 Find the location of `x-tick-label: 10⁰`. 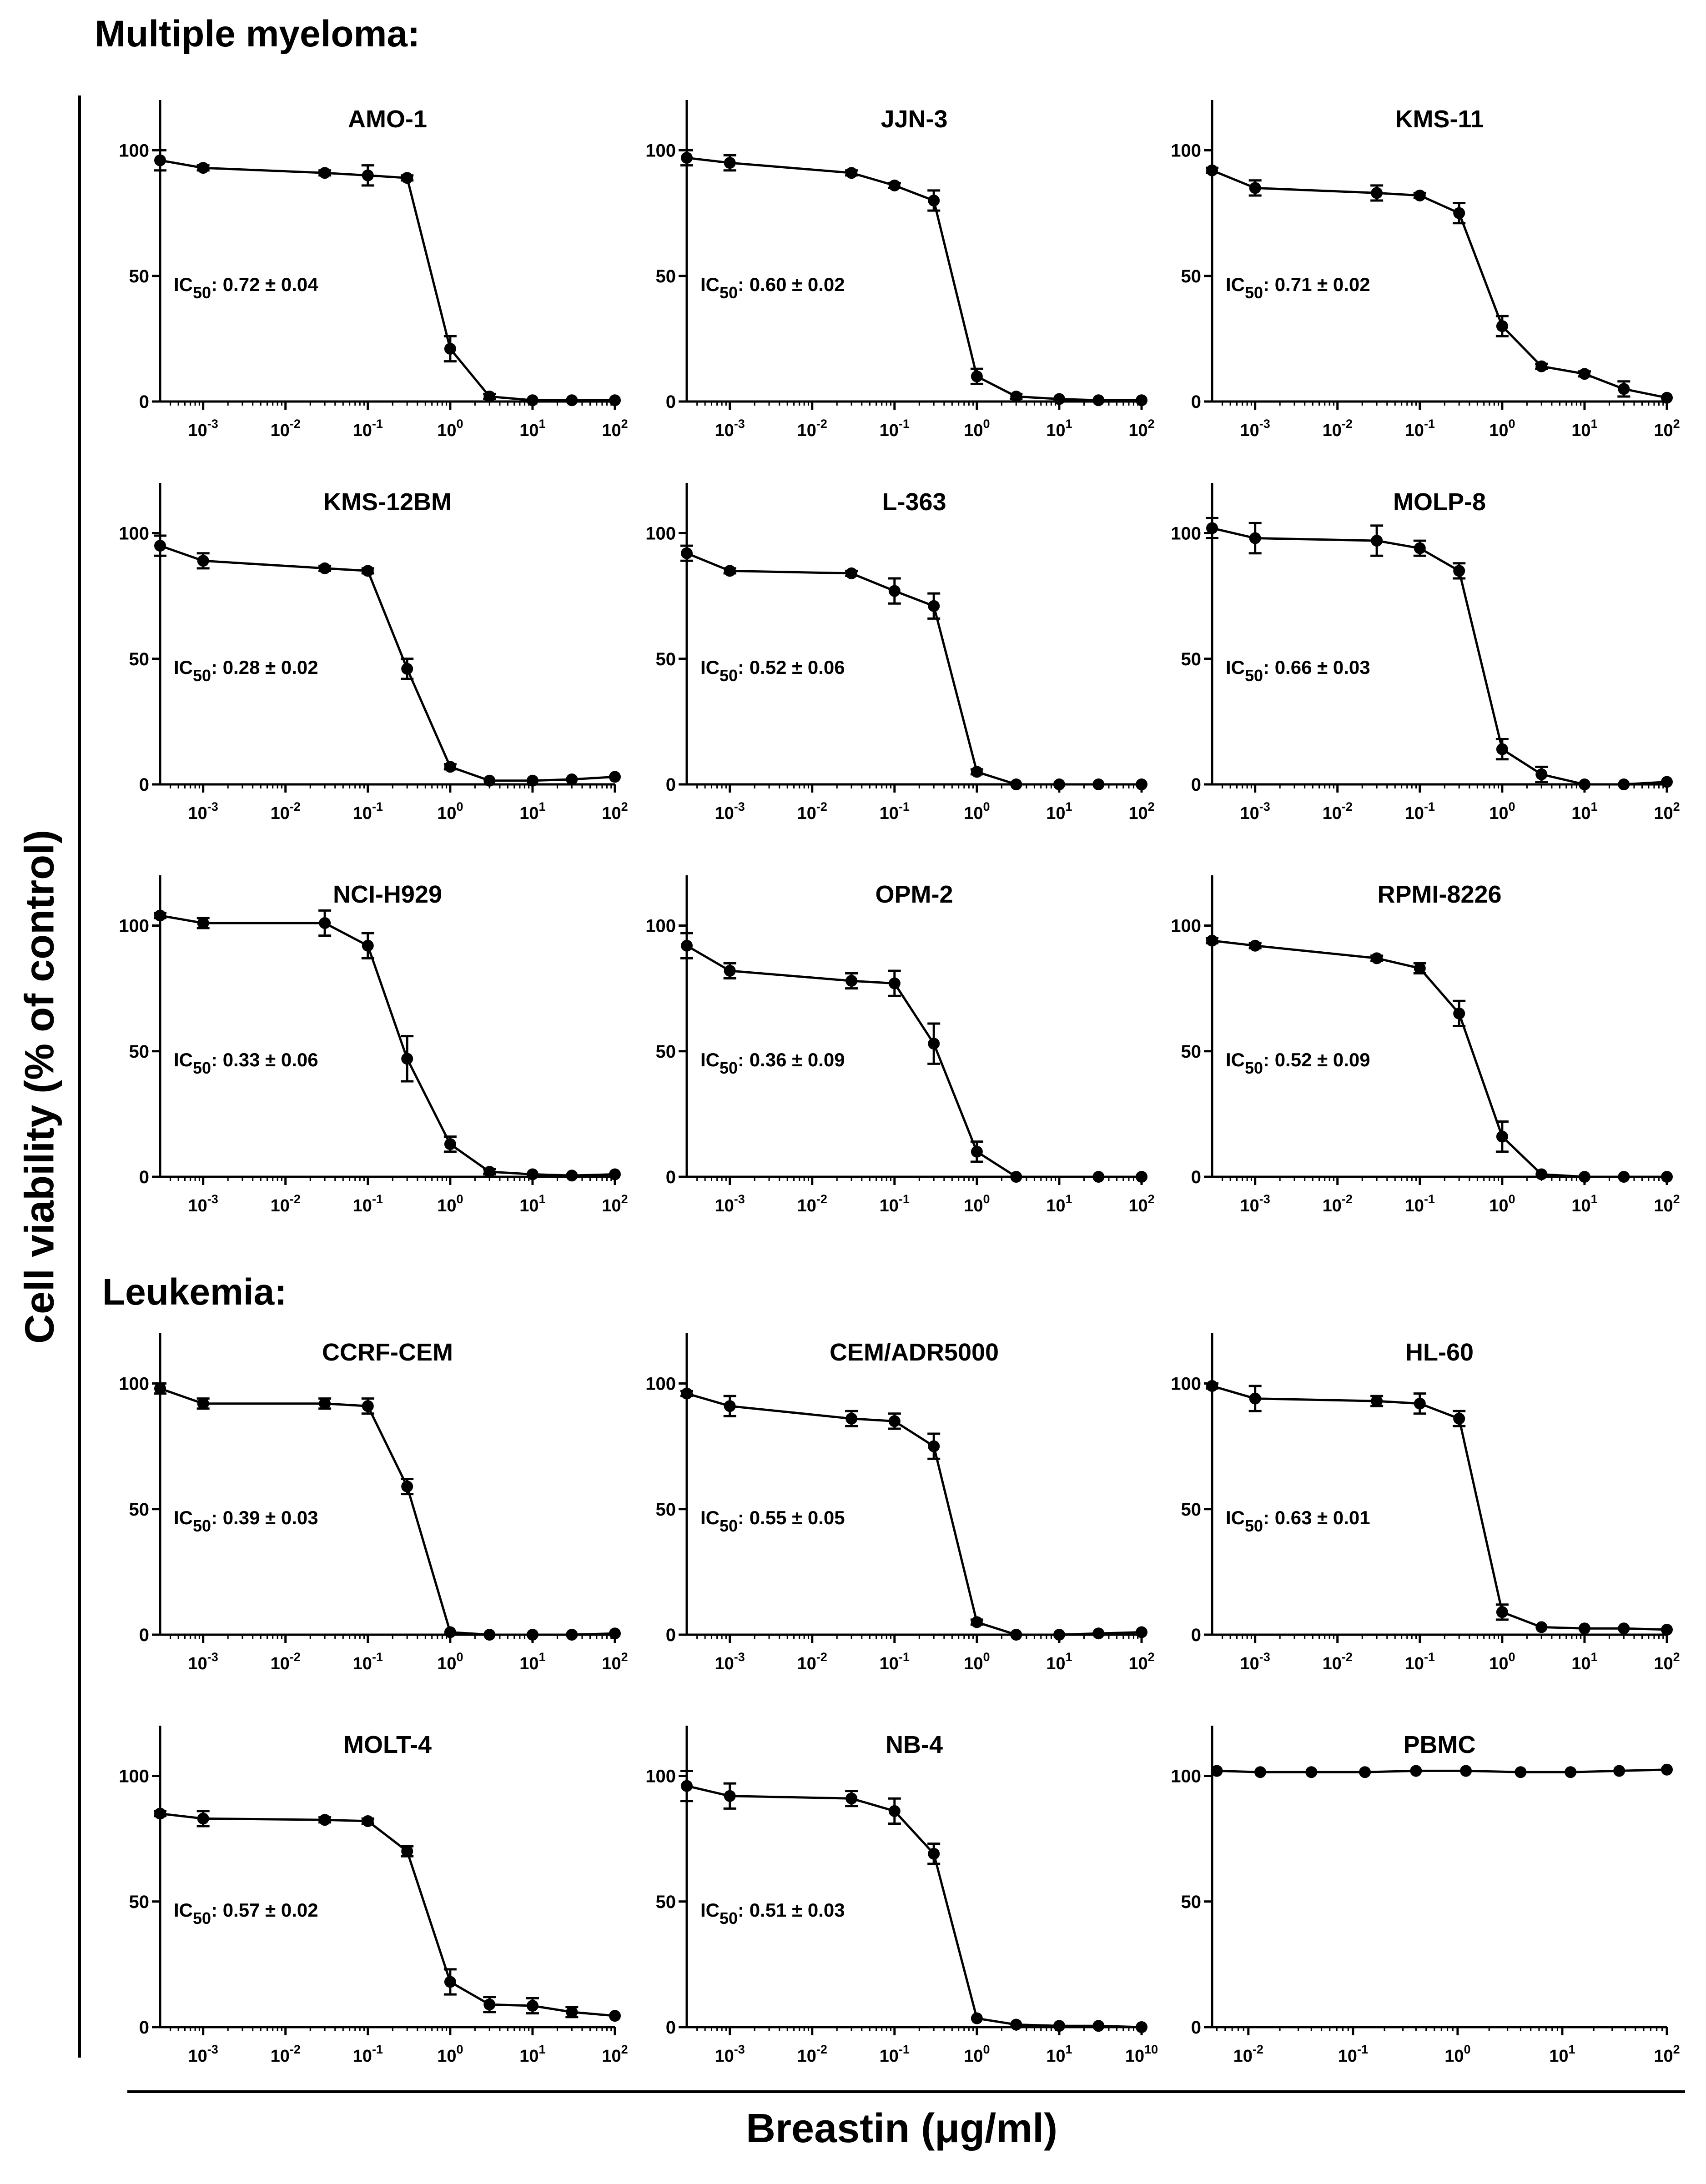

x-tick-label: 10⁰ is located at coordinates (977, 812).